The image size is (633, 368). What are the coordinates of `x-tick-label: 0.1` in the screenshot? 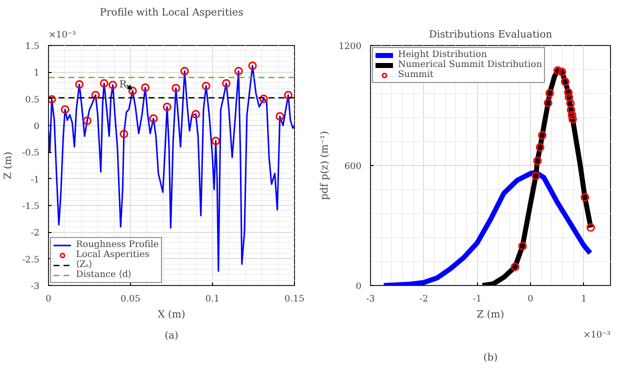 It's located at (212, 299).